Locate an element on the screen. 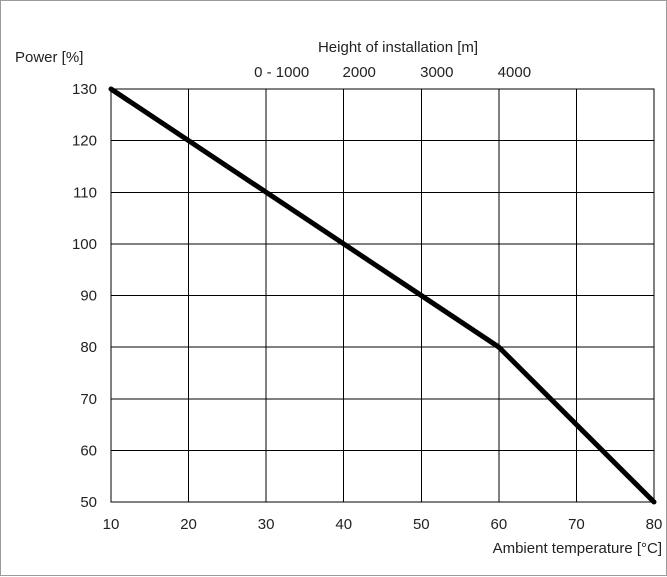  x-tick-label: 70 is located at coordinates (576, 524).